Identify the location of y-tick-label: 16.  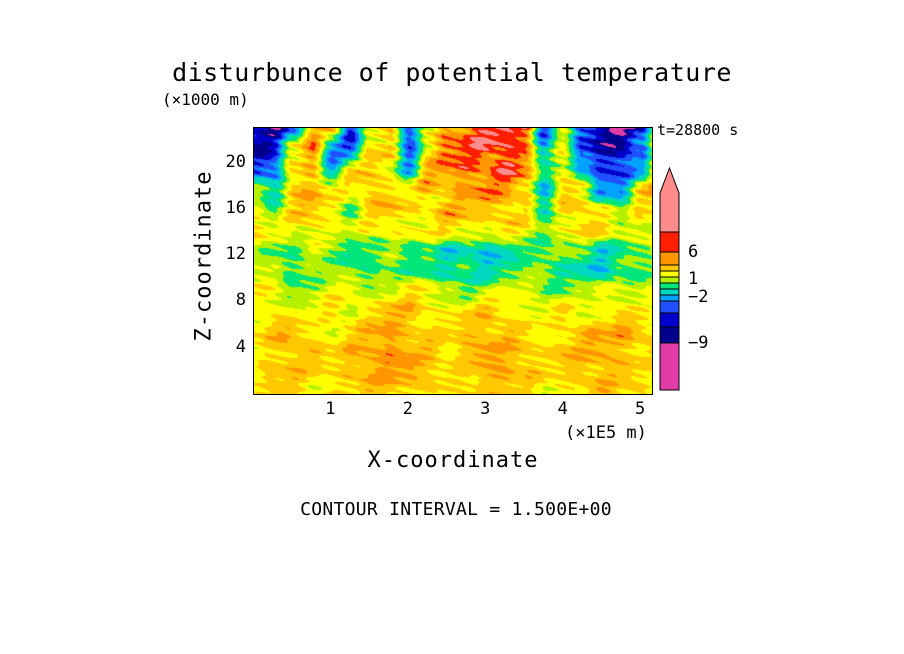
(235, 207).